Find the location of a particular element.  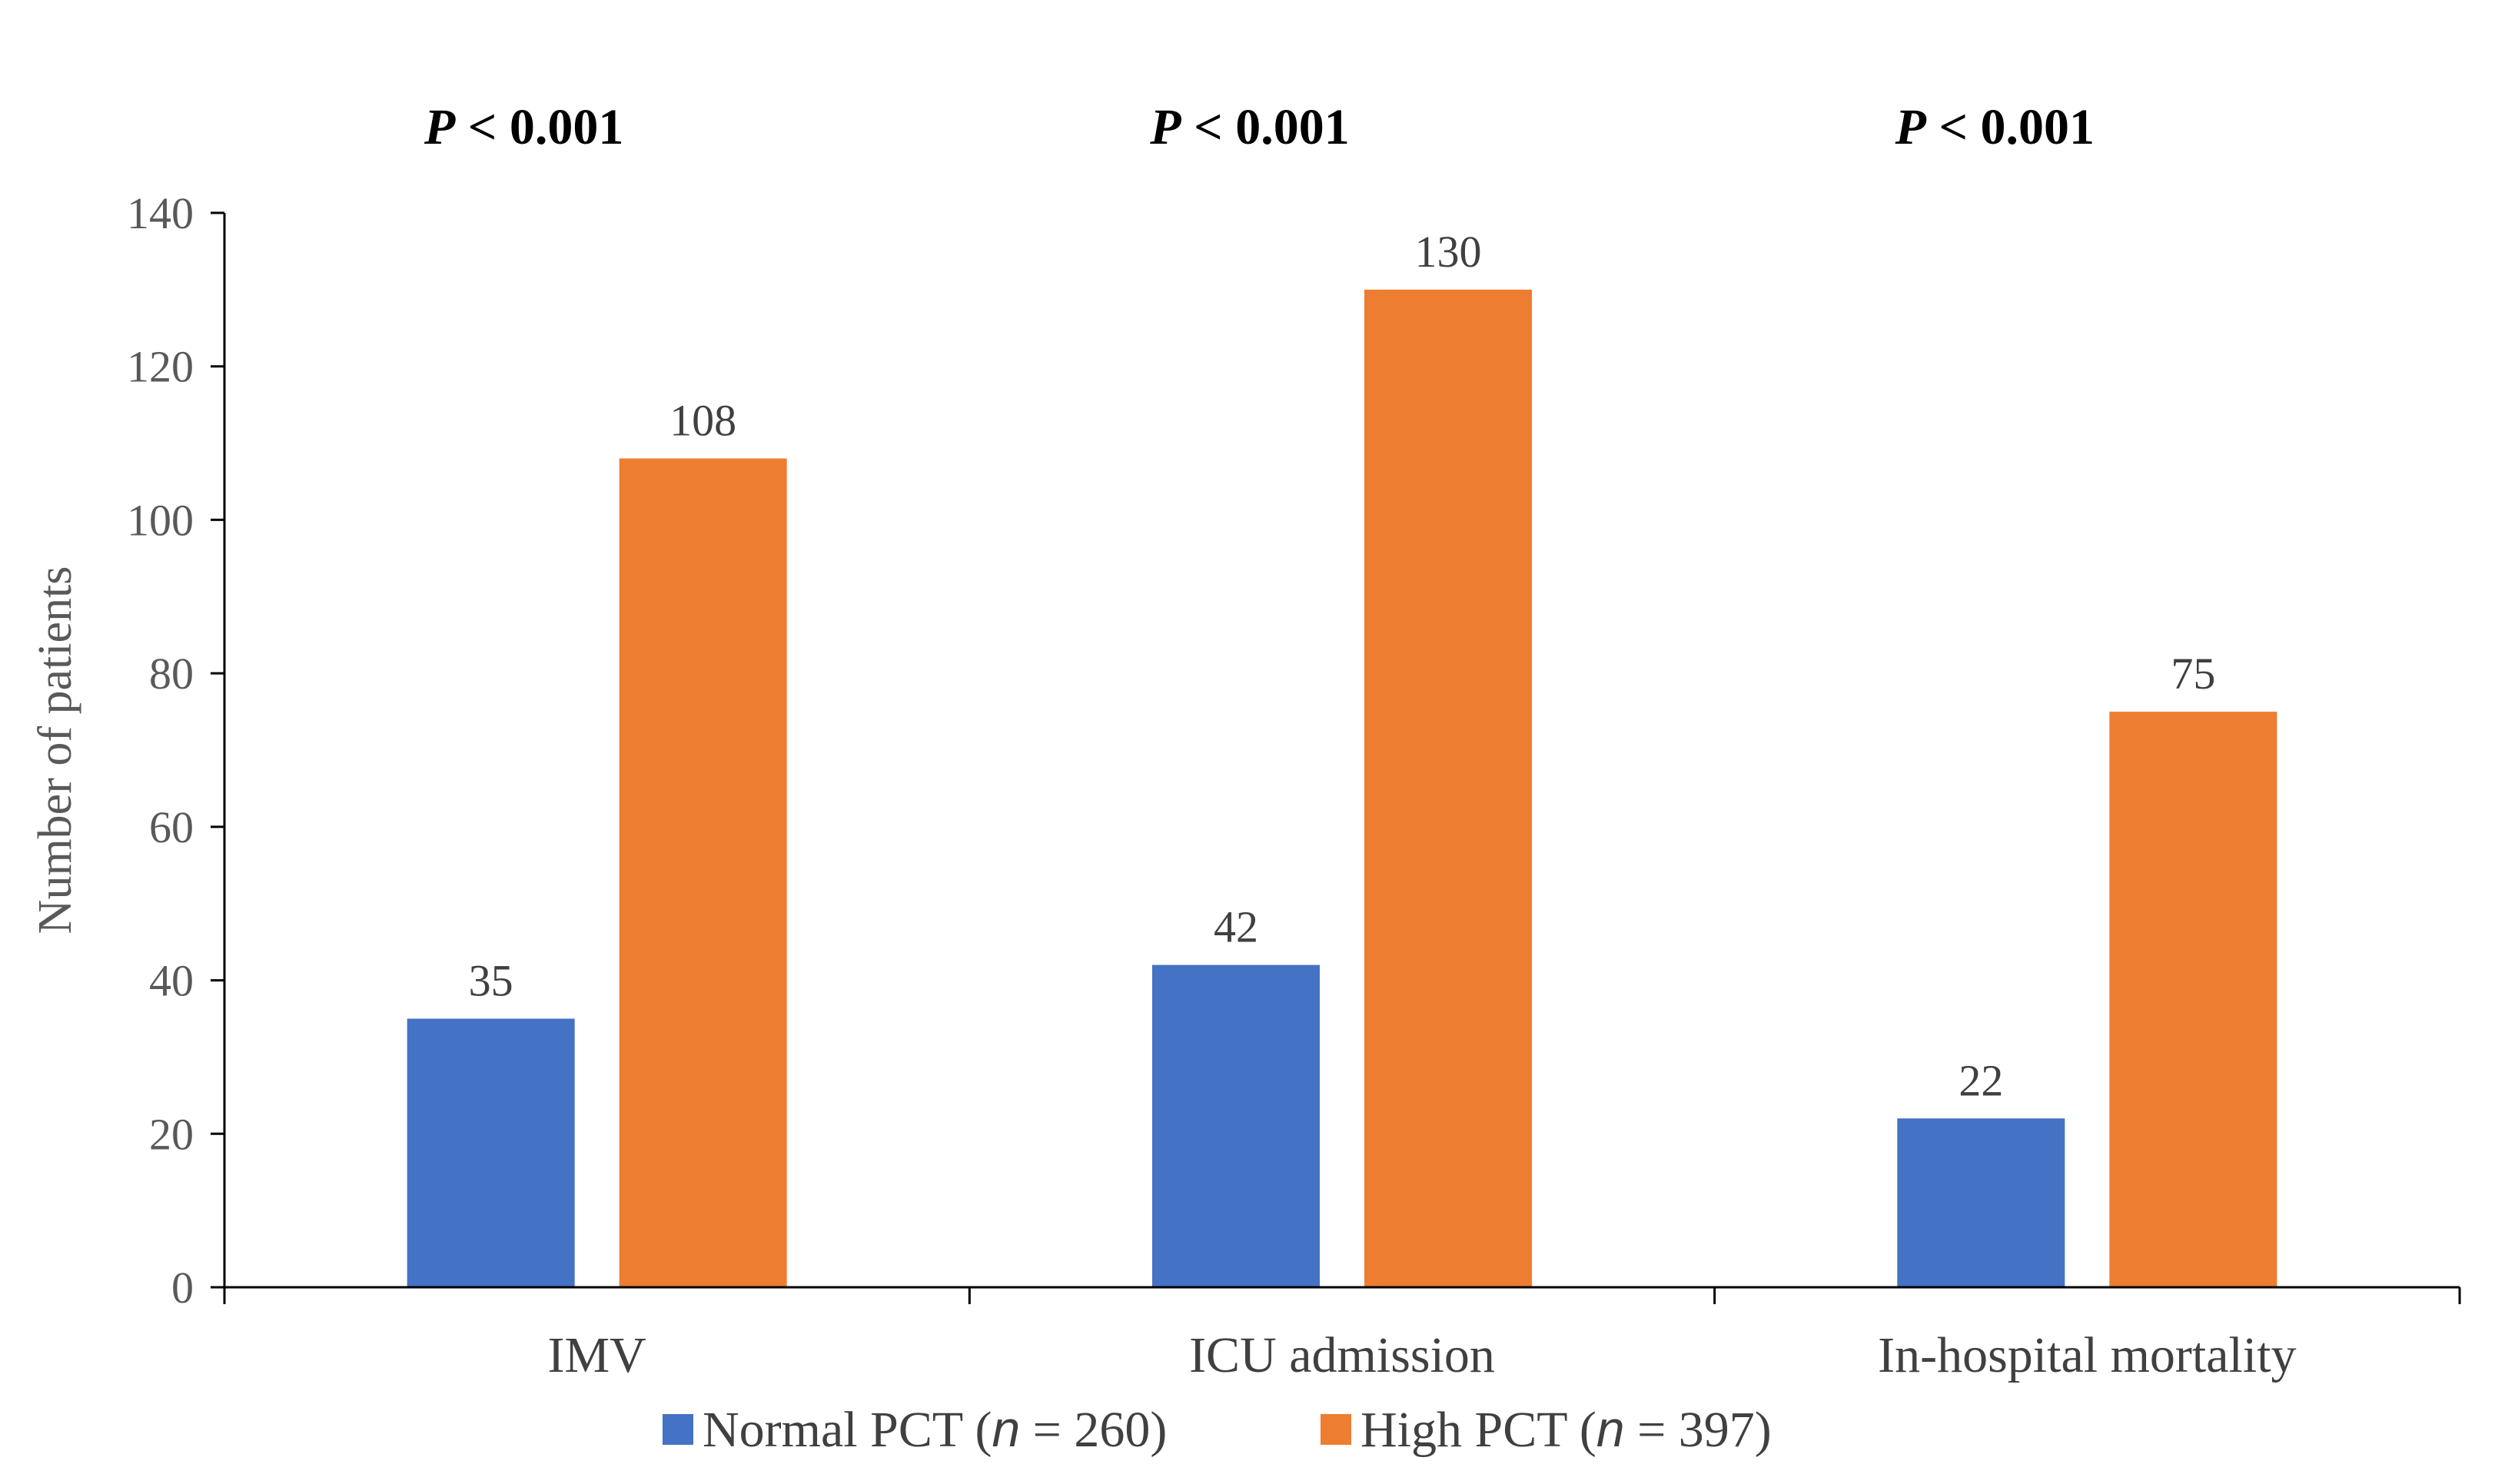

category-label: In-hospital mortality is located at coordinates (2087, 1355).